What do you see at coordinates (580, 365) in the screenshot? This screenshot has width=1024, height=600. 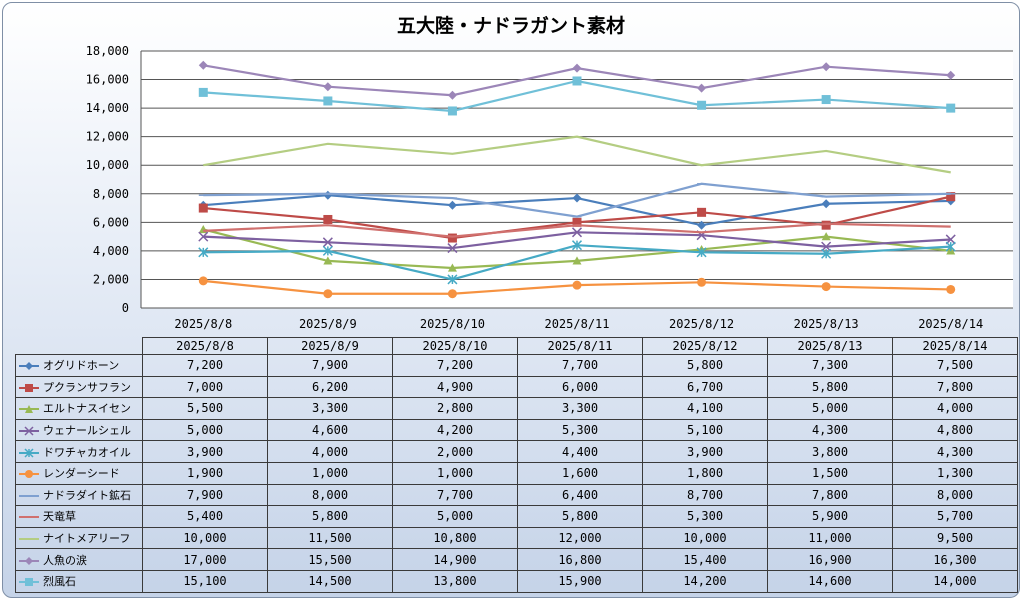 I see `table-cell: 7,700` at bounding box center [580, 365].